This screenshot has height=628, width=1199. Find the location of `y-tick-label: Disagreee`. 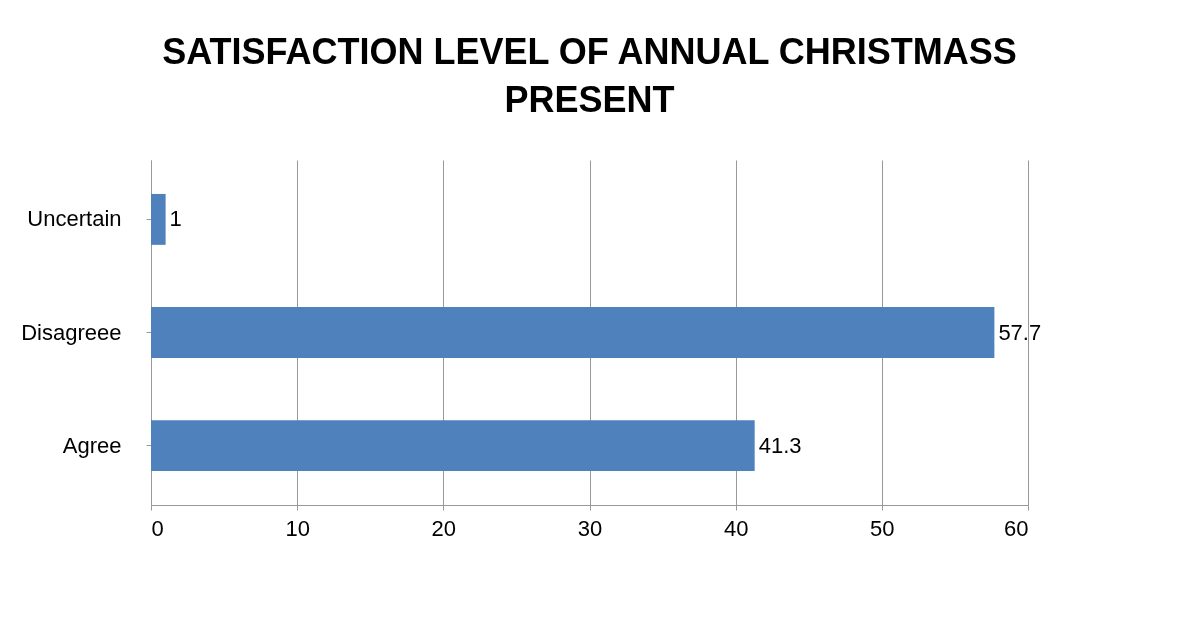

y-tick-label: Disagreee is located at coordinates (71, 332).